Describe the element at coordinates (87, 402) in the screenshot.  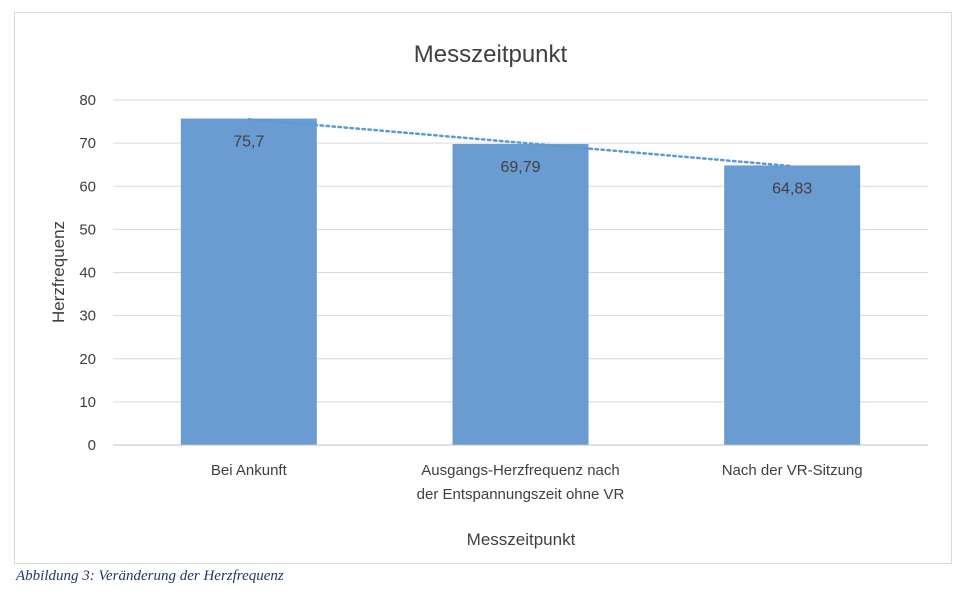
I see `y-tick-label: 10` at that location.